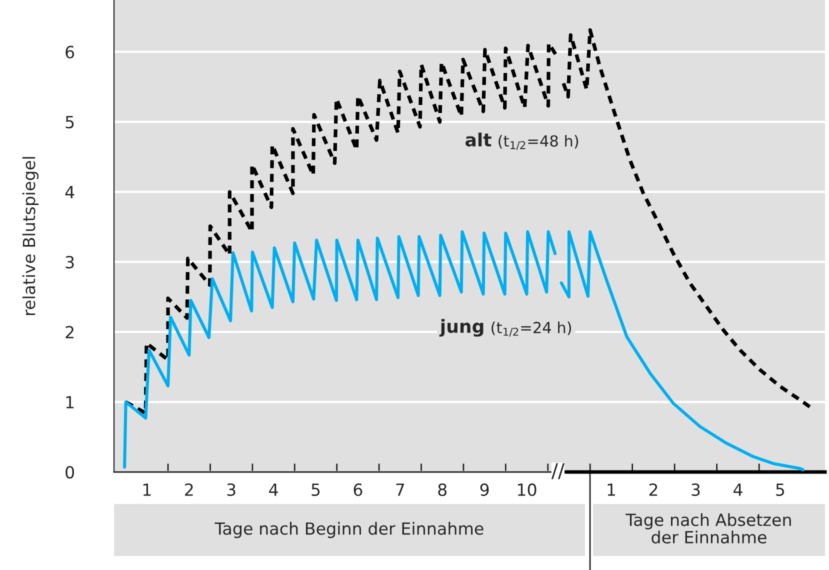 Image resolution: width=829 pixels, height=570 pixels. I want to click on x-tick-label: 6, so click(358, 489).